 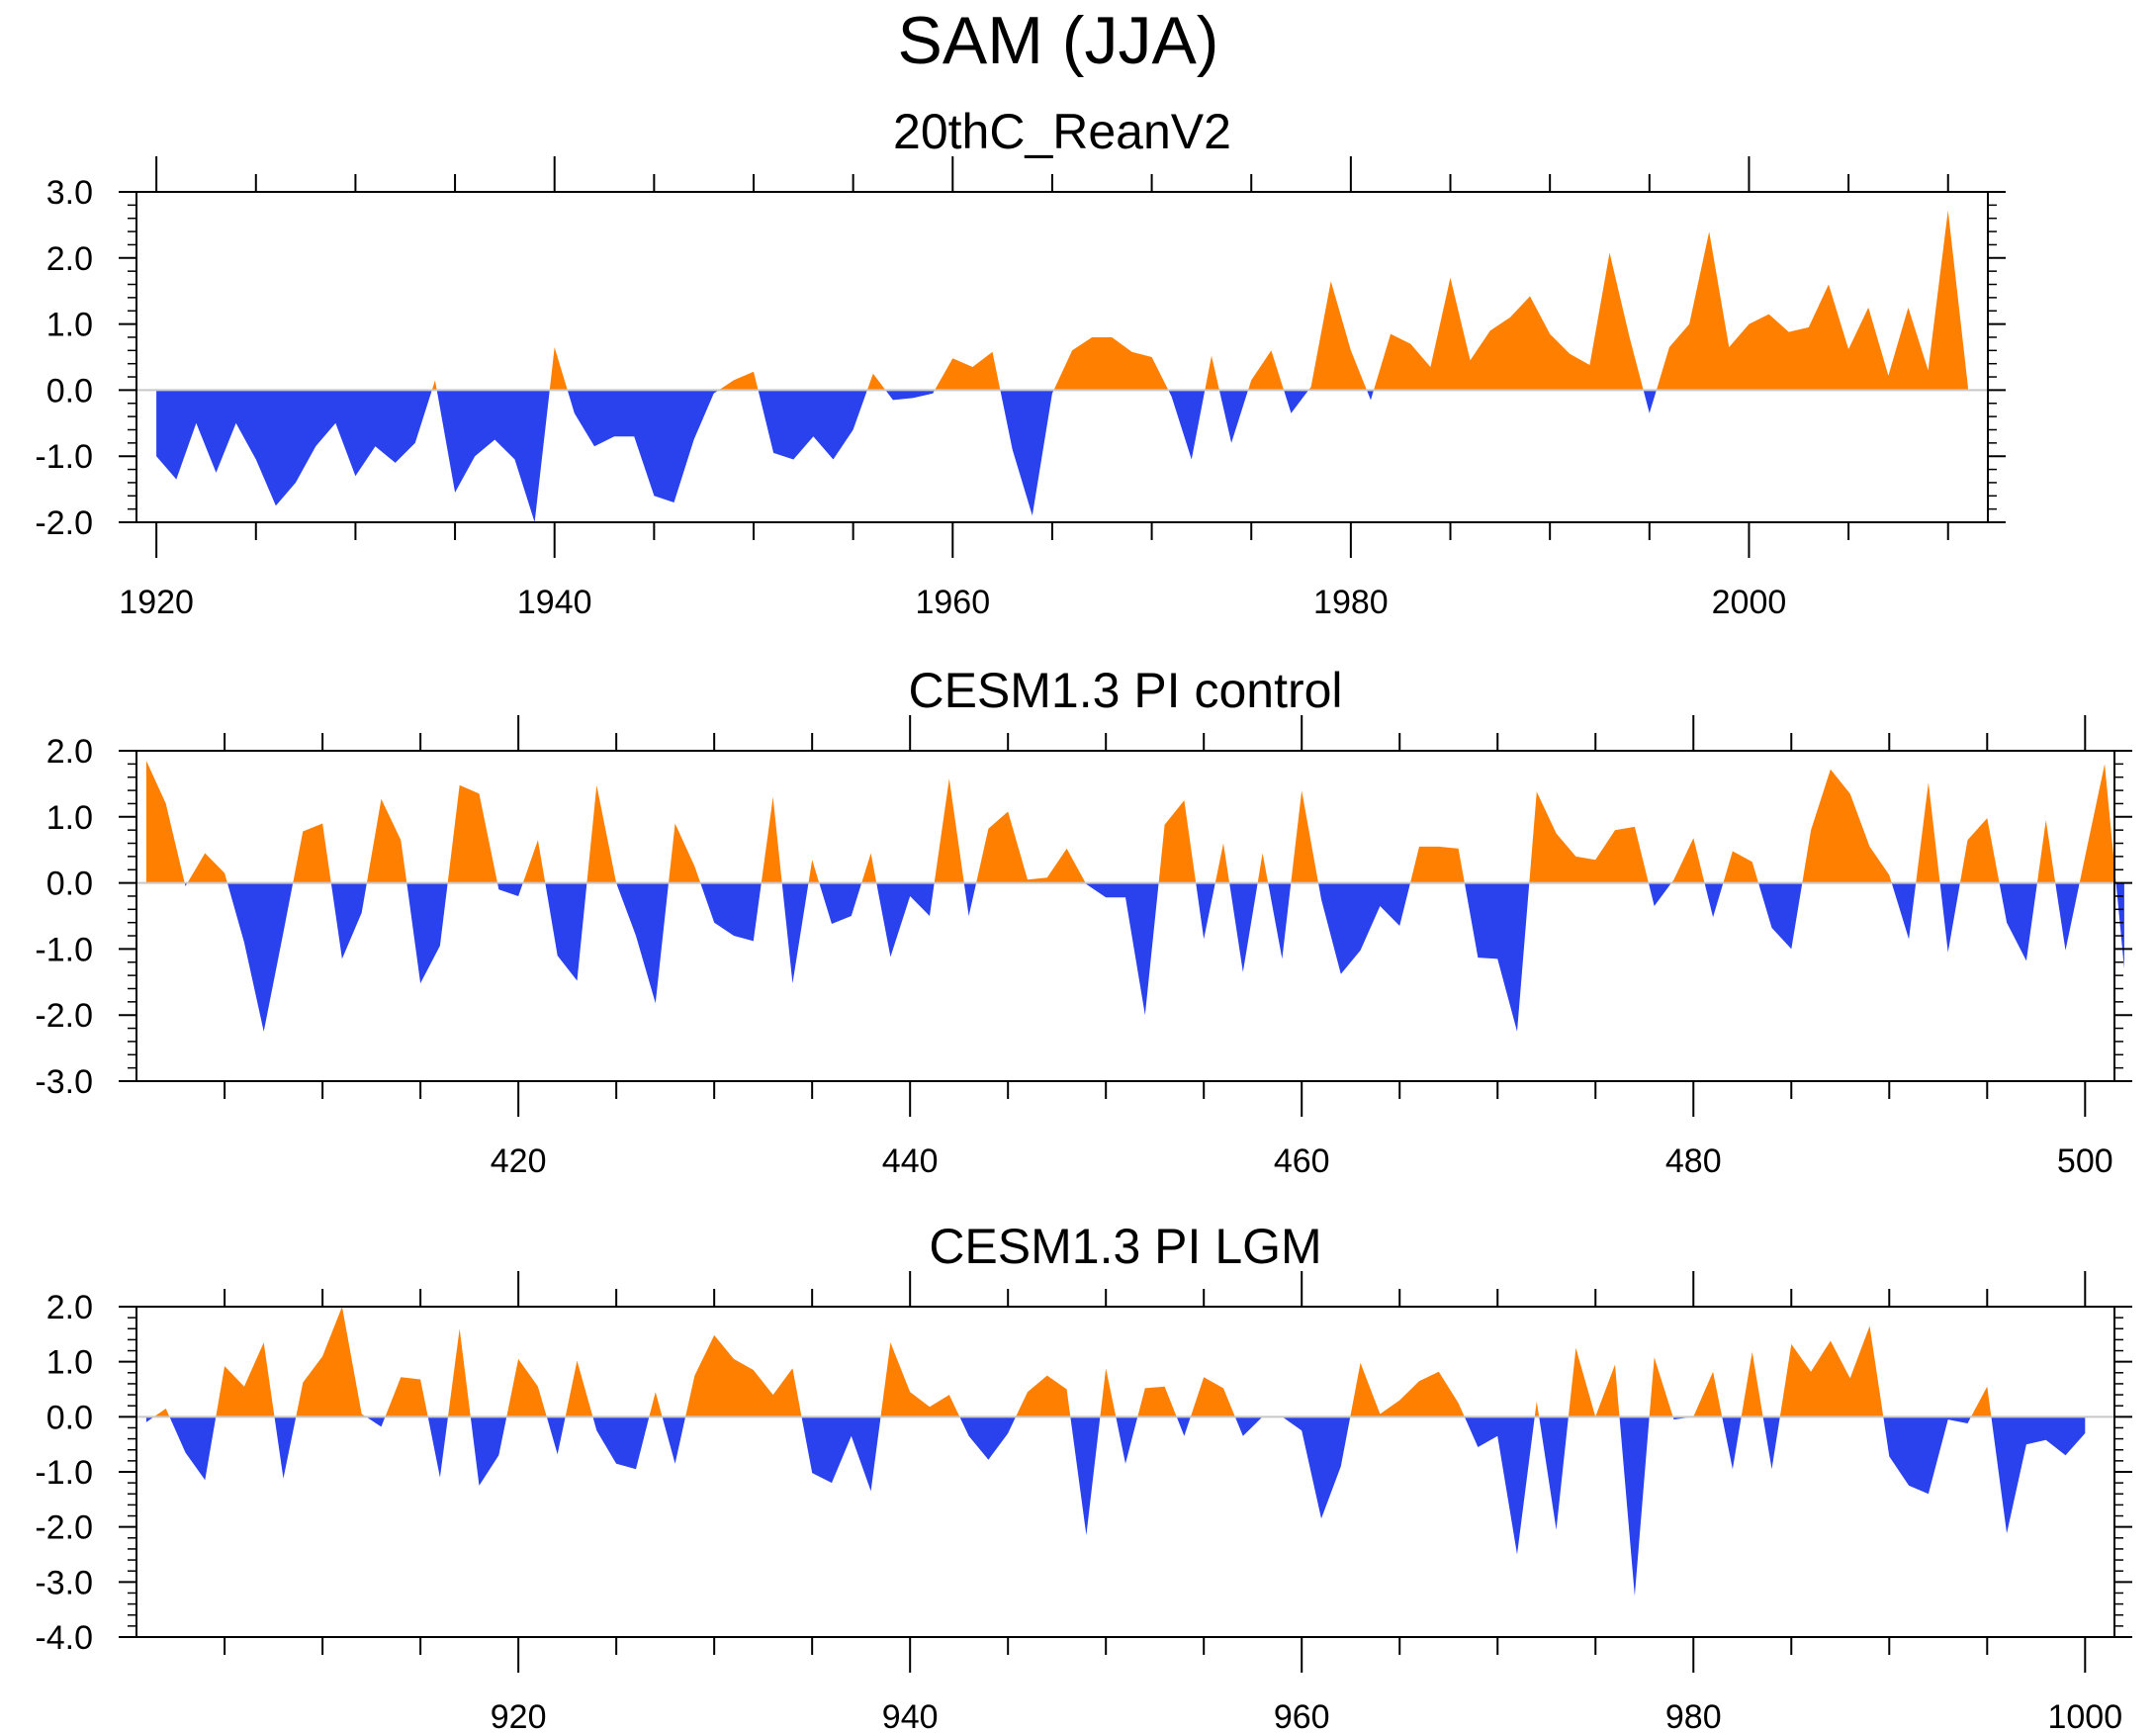 I want to click on x-tick-label: 2000, so click(x=1749, y=602).